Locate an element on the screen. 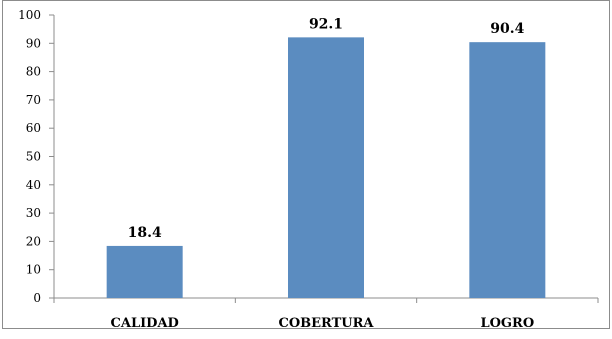  category-label-logro: LOGRO is located at coordinates (507, 323).